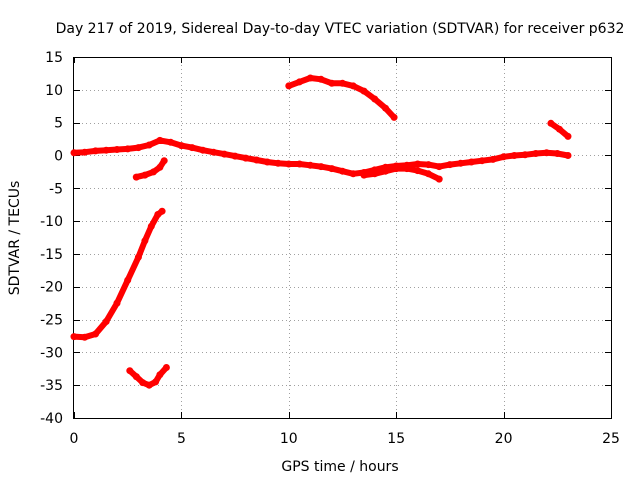 Image resolution: width=640 pixels, height=480 pixels. Describe the element at coordinates (51, 255) in the screenshot. I see `y-tick-label: -15` at that location.